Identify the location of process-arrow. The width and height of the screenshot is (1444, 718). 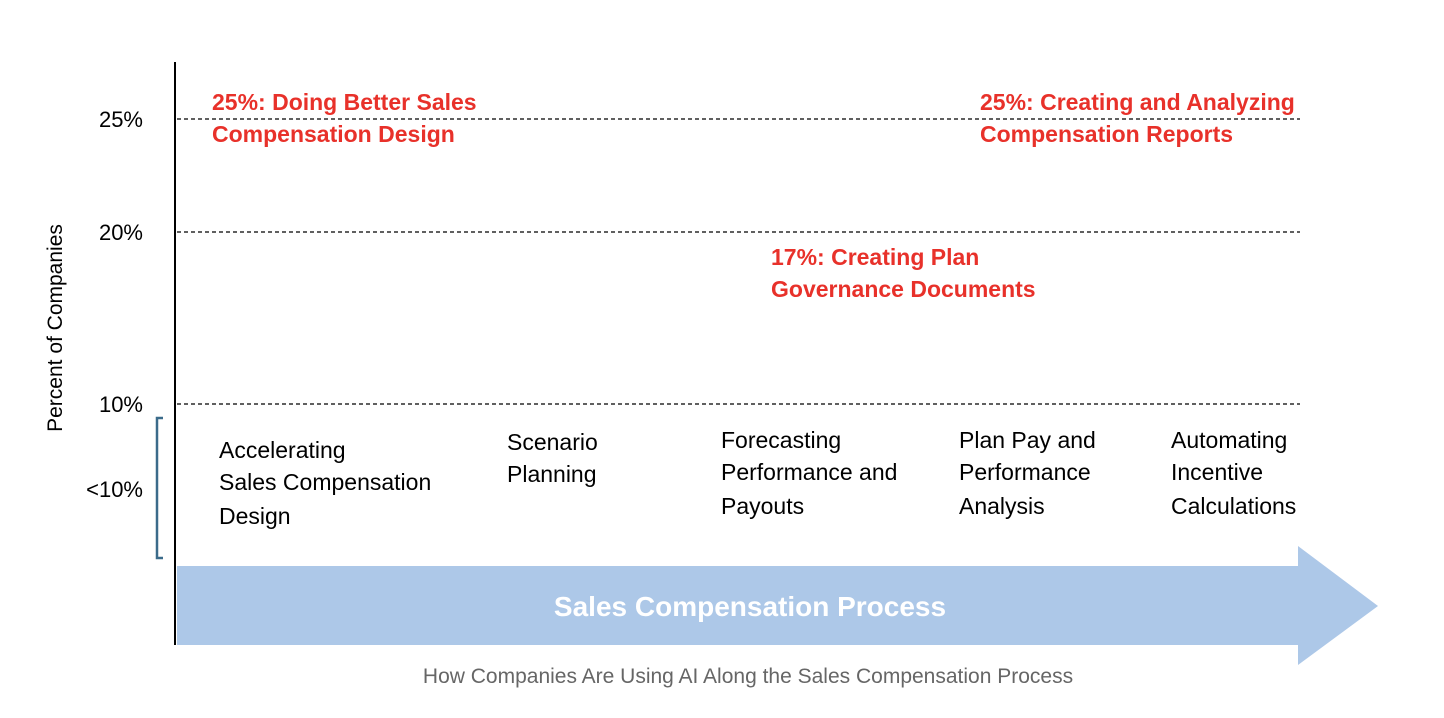
(777, 605).